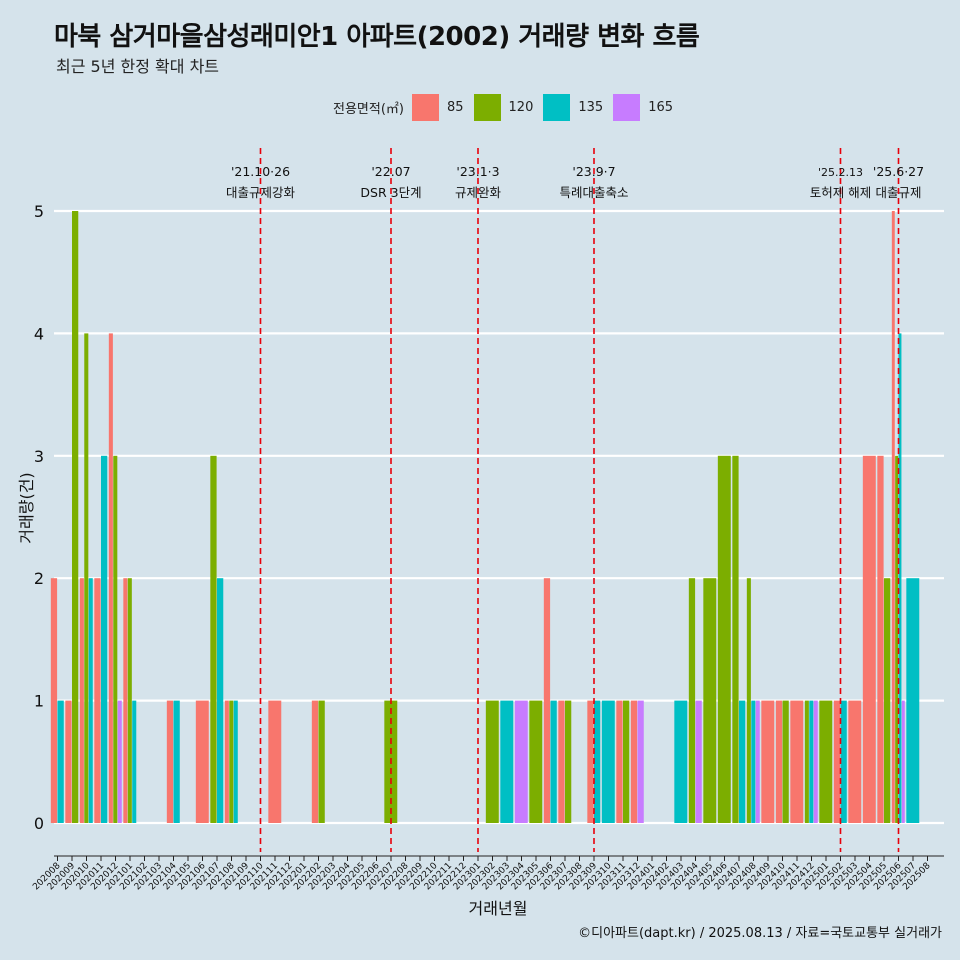 Image resolution: width=960 pixels, height=960 pixels. I want to click on event-label-5: 대출규제, so click(898, 192).